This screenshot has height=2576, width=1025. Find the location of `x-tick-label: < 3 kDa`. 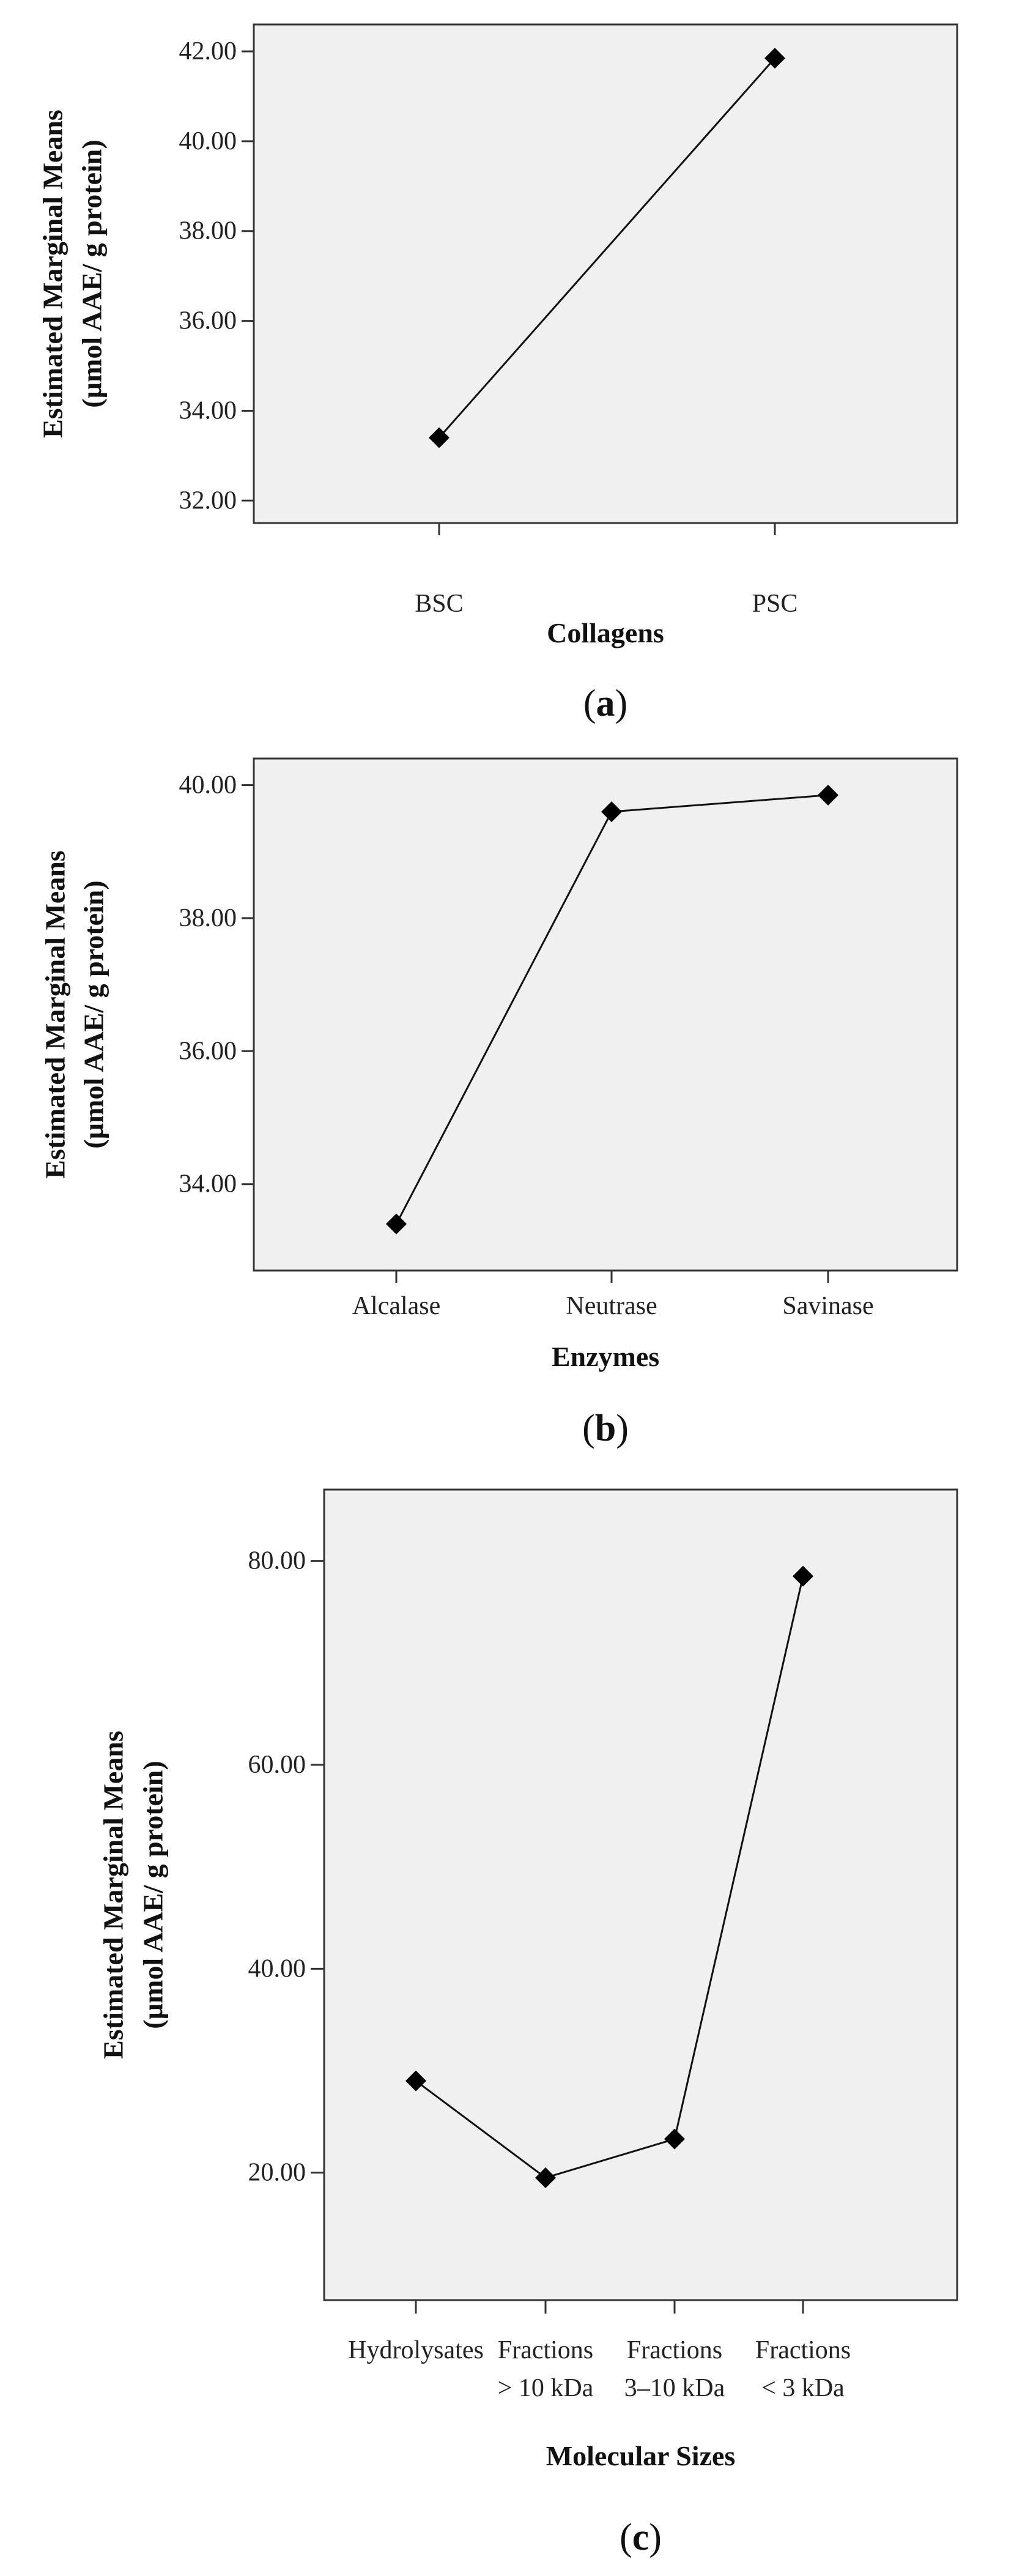

x-tick-label: < 3 kDa is located at coordinates (803, 2388).